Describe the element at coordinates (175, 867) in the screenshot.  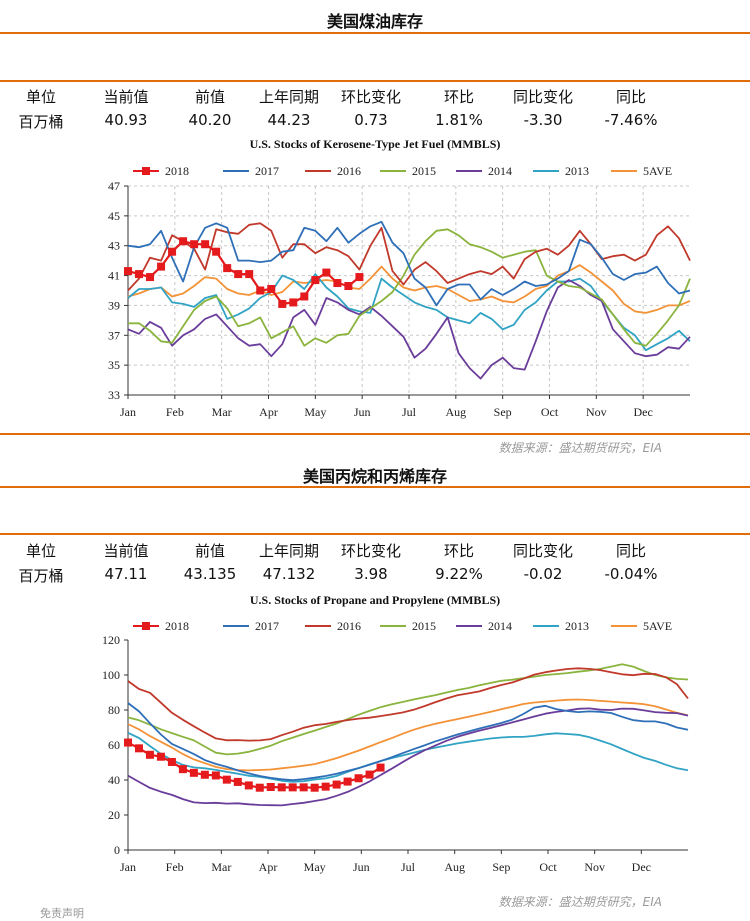
I see `x-tick-label: Feb` at that location.